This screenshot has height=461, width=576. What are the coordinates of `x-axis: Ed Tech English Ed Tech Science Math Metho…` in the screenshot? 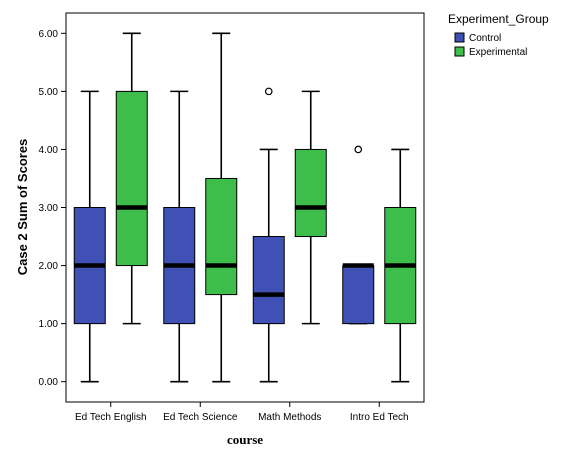 It's located at (242, 412).